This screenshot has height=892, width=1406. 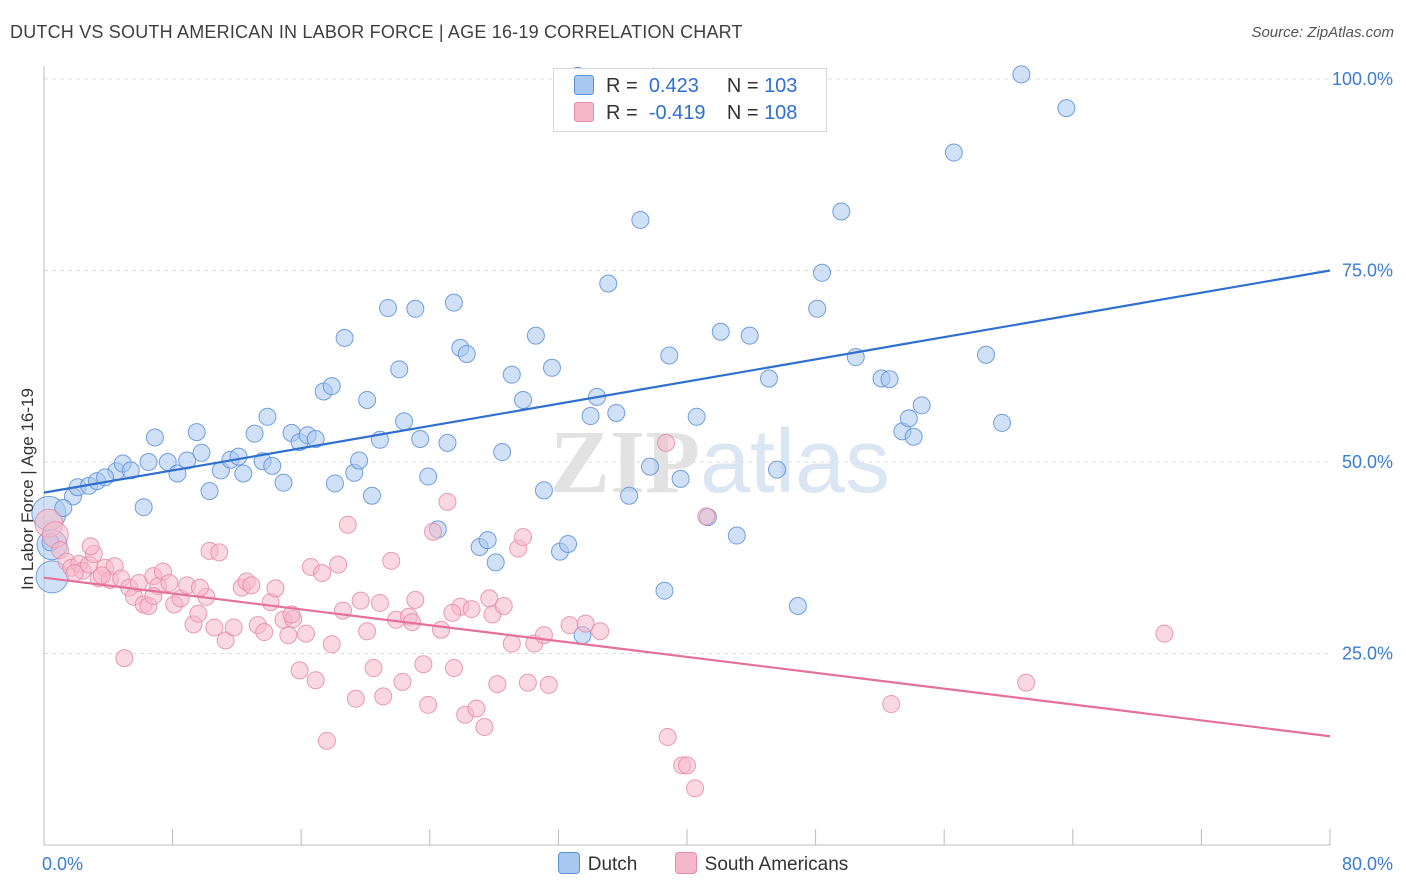 I want to click on x-tick-label: 80.0%, so click(x=1367, y=864).